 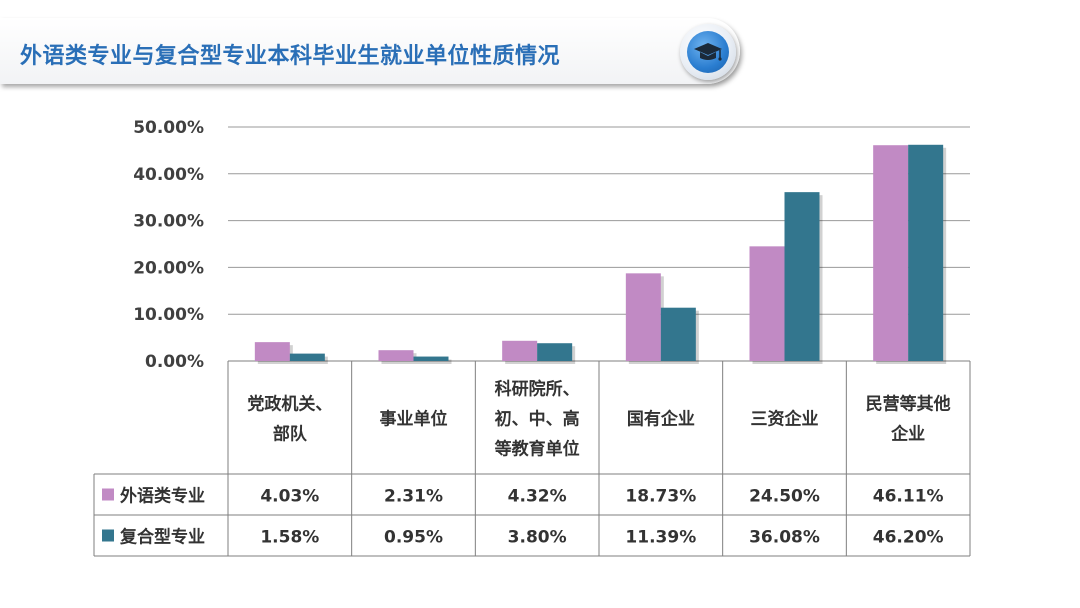 I want to click on x-category-label: 等教育单位, so click(x=537, y=449).